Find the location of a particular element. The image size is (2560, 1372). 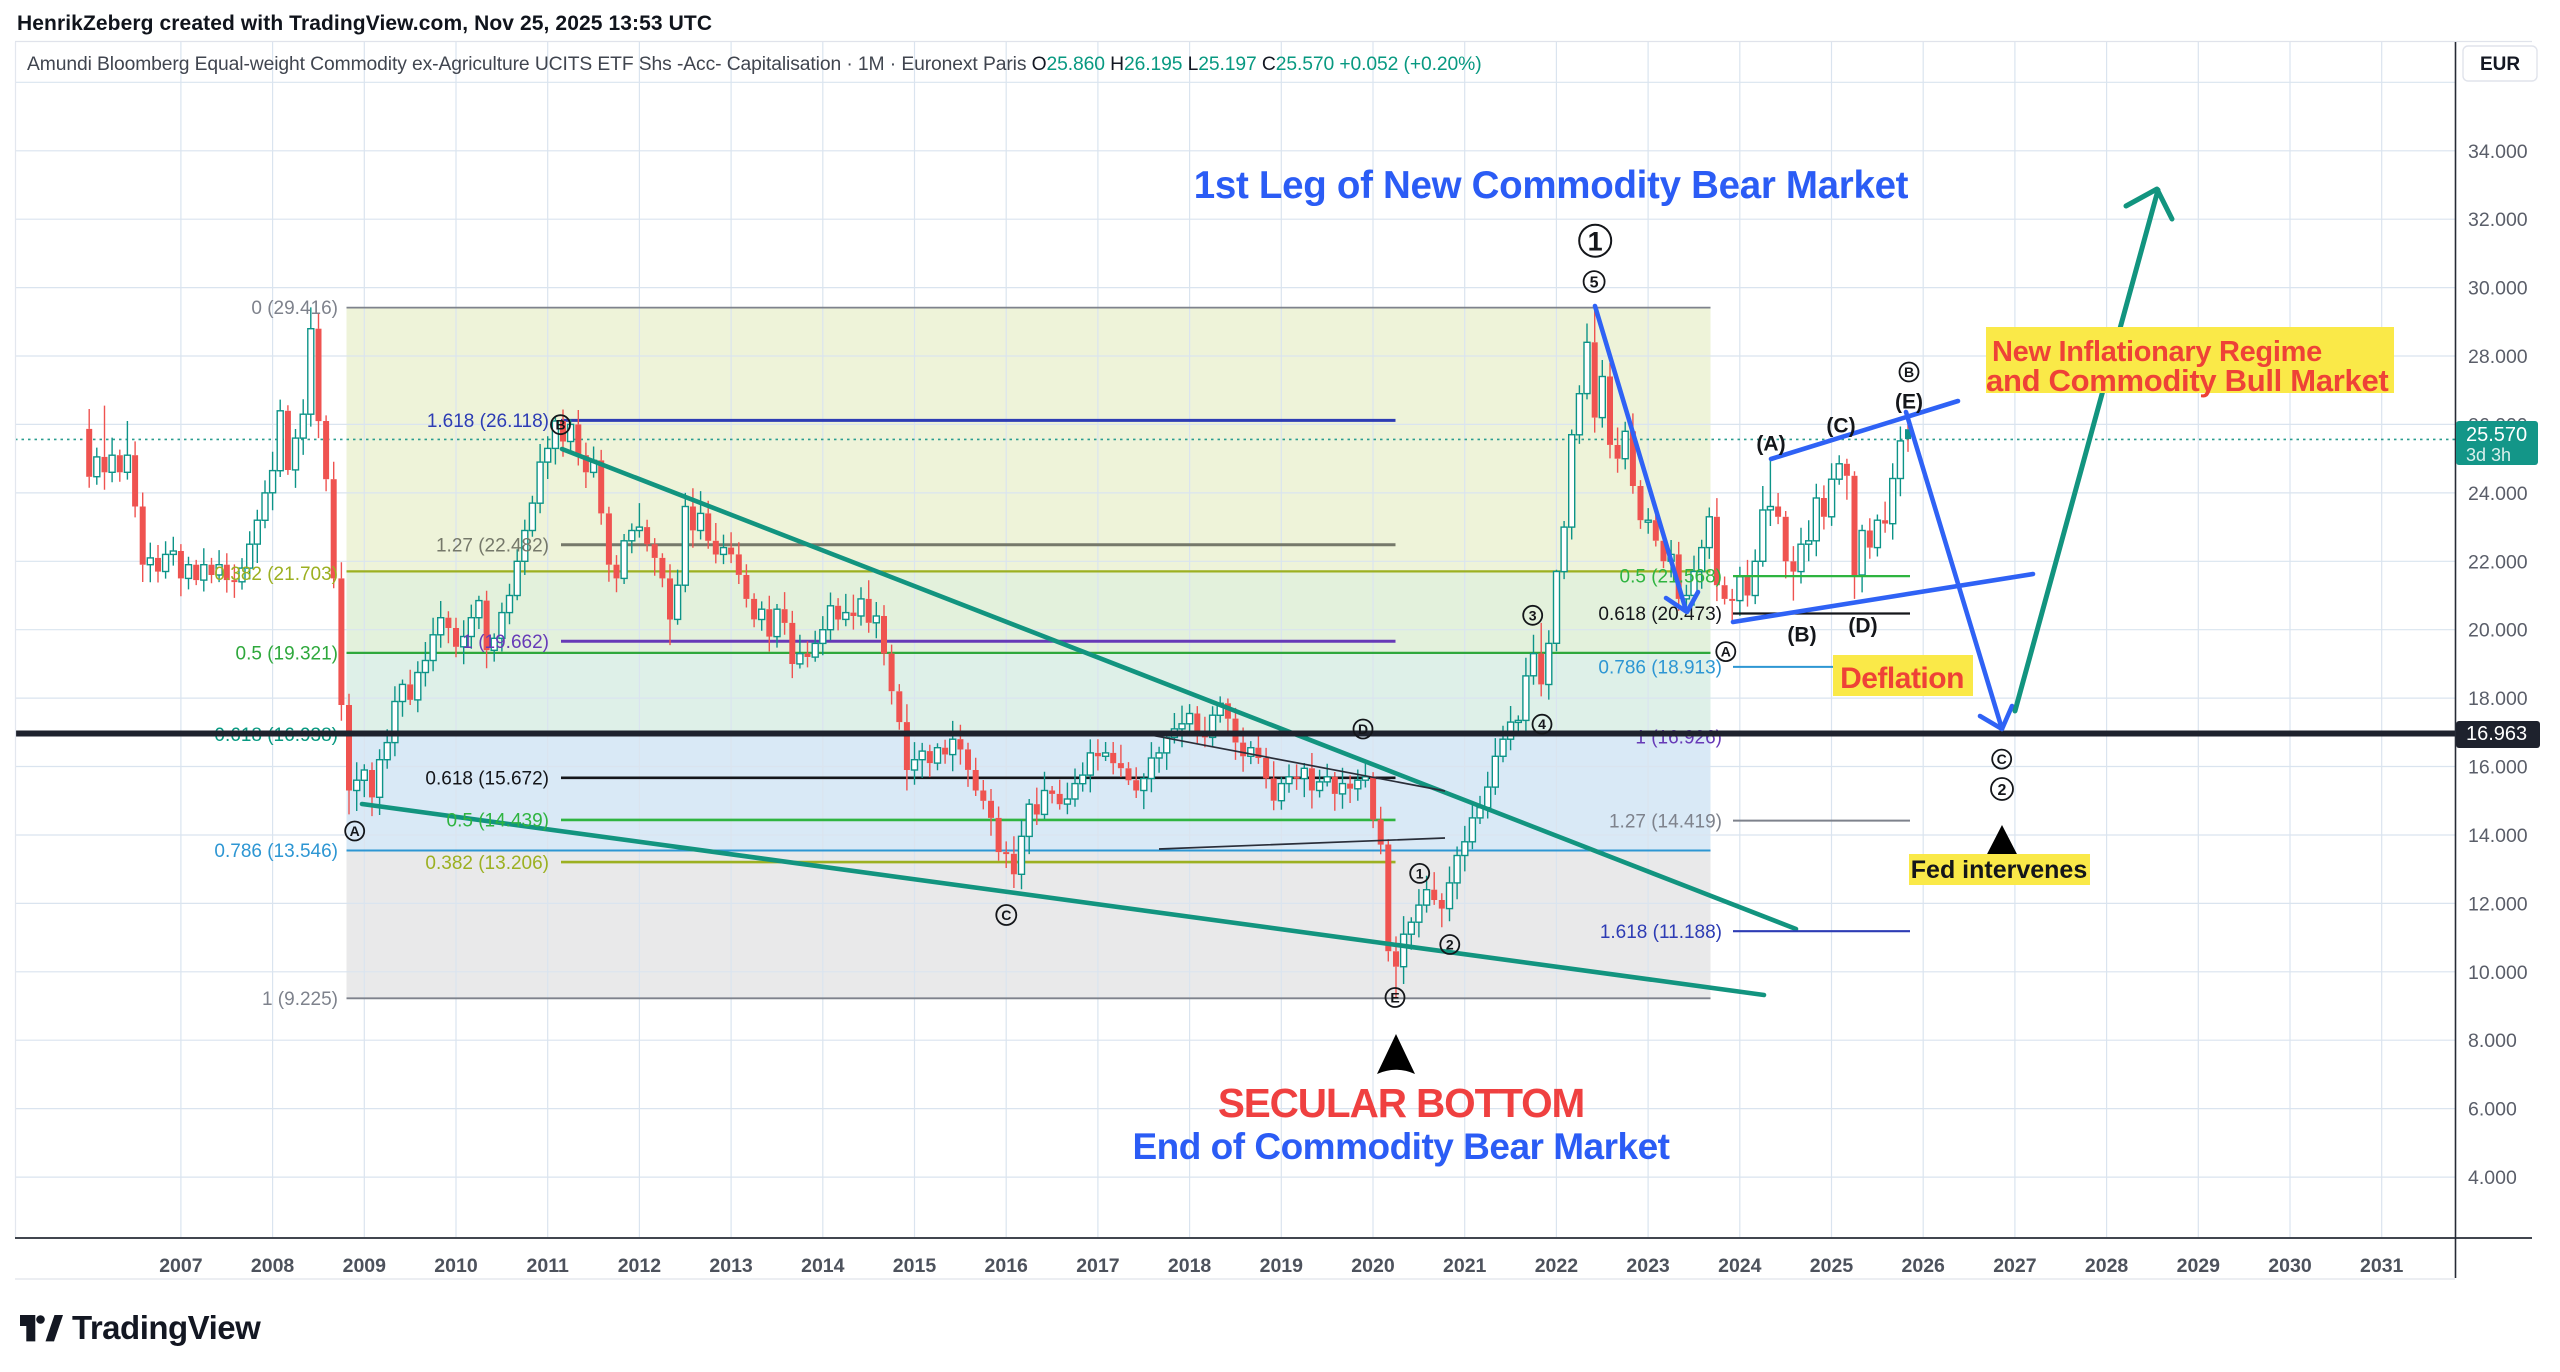

svg-text: 0.382 (21.703) is located at coordinates (276, 574).